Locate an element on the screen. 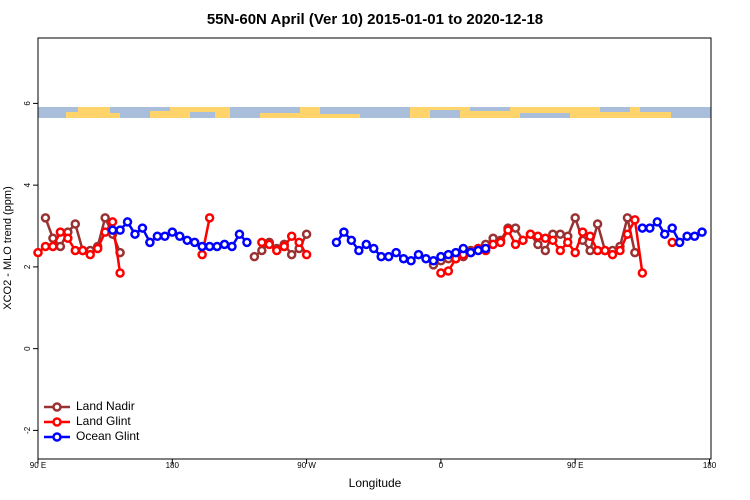  legend-label: Land Nadir is located at coordinates (105, 406).